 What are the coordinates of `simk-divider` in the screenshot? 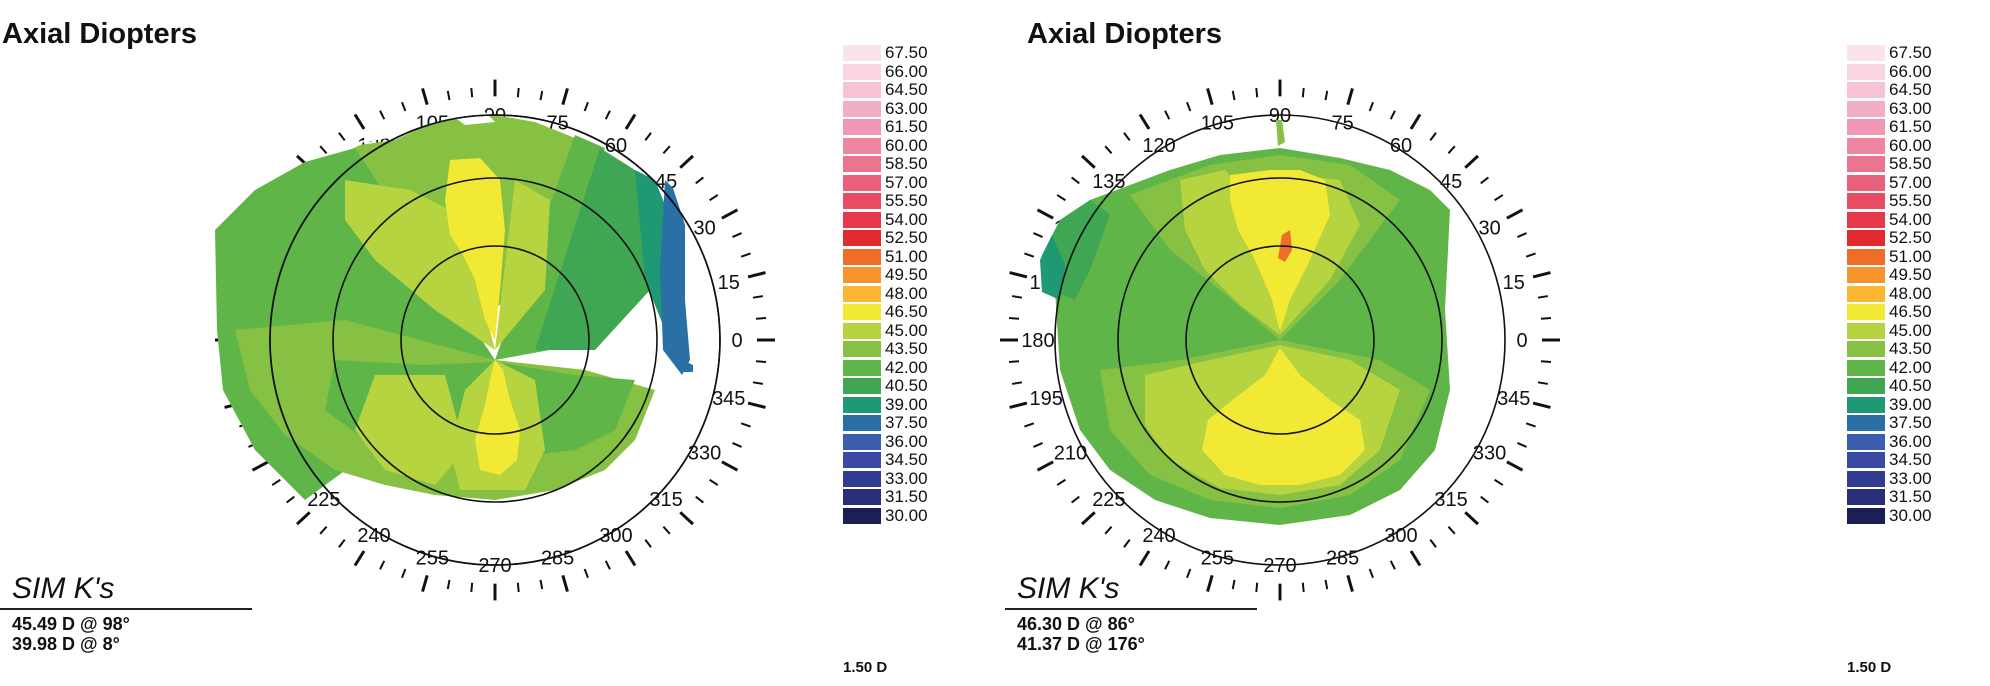 It's located at (1131, 609).